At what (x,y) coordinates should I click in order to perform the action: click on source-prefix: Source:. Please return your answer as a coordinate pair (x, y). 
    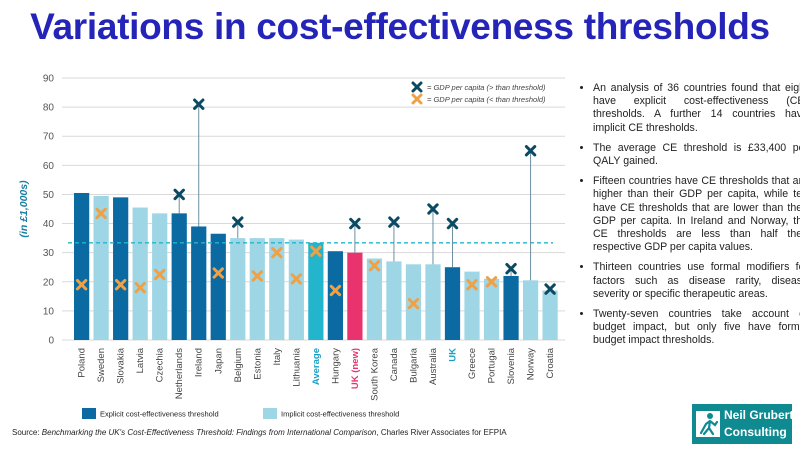
    Looking at the image, I should click on (27, 432).